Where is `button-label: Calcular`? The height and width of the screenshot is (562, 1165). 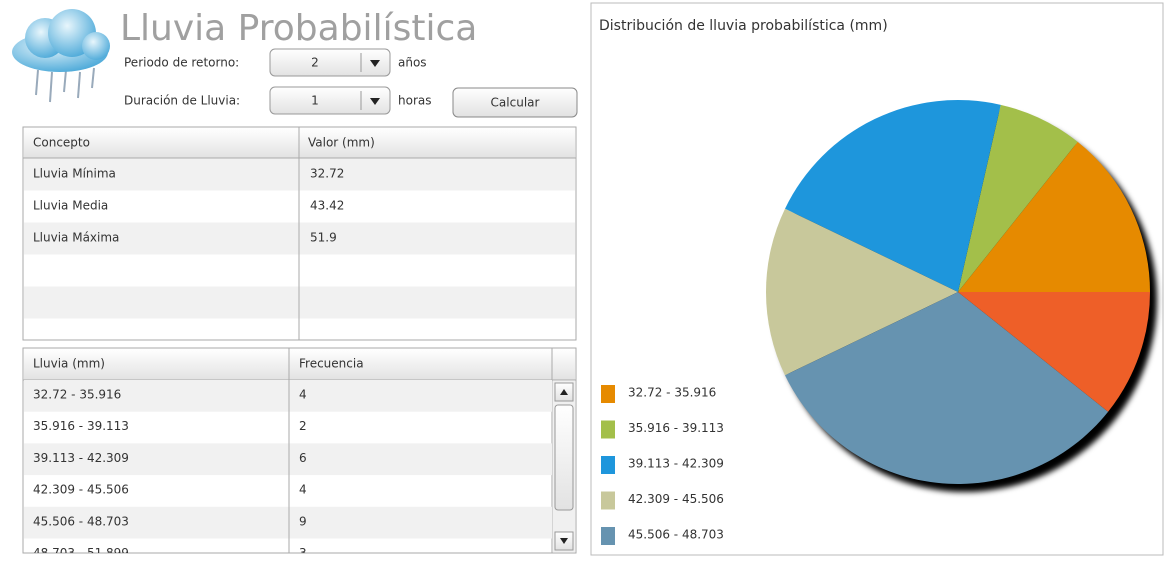 button-label: Calcular is located at coordinates (515, 103).